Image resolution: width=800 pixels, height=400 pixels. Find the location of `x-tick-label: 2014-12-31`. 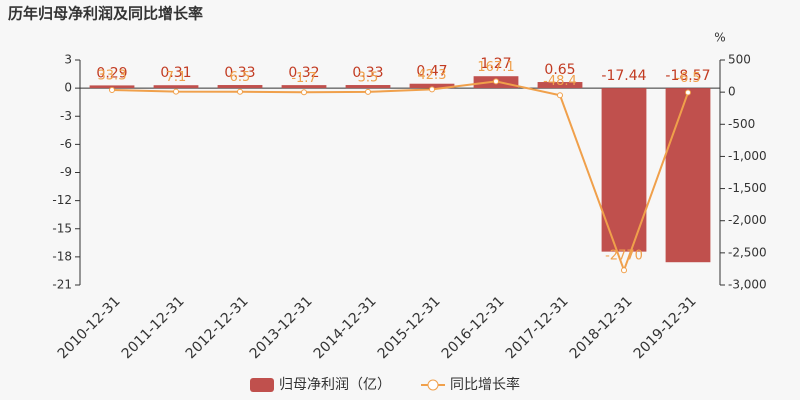

x-tick-label: 2014-12-31 is located at coordinates (345, 327).